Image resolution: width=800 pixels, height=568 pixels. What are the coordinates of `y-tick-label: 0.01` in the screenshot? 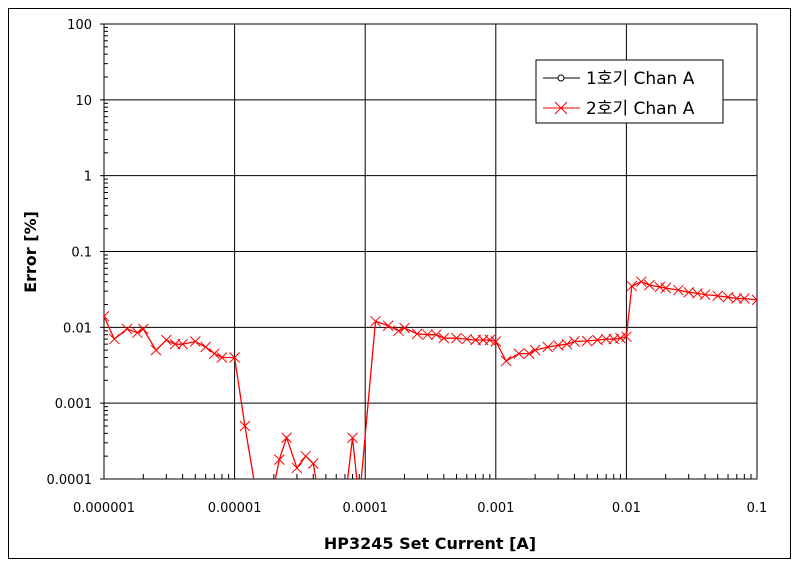 It's located at (77, 328).